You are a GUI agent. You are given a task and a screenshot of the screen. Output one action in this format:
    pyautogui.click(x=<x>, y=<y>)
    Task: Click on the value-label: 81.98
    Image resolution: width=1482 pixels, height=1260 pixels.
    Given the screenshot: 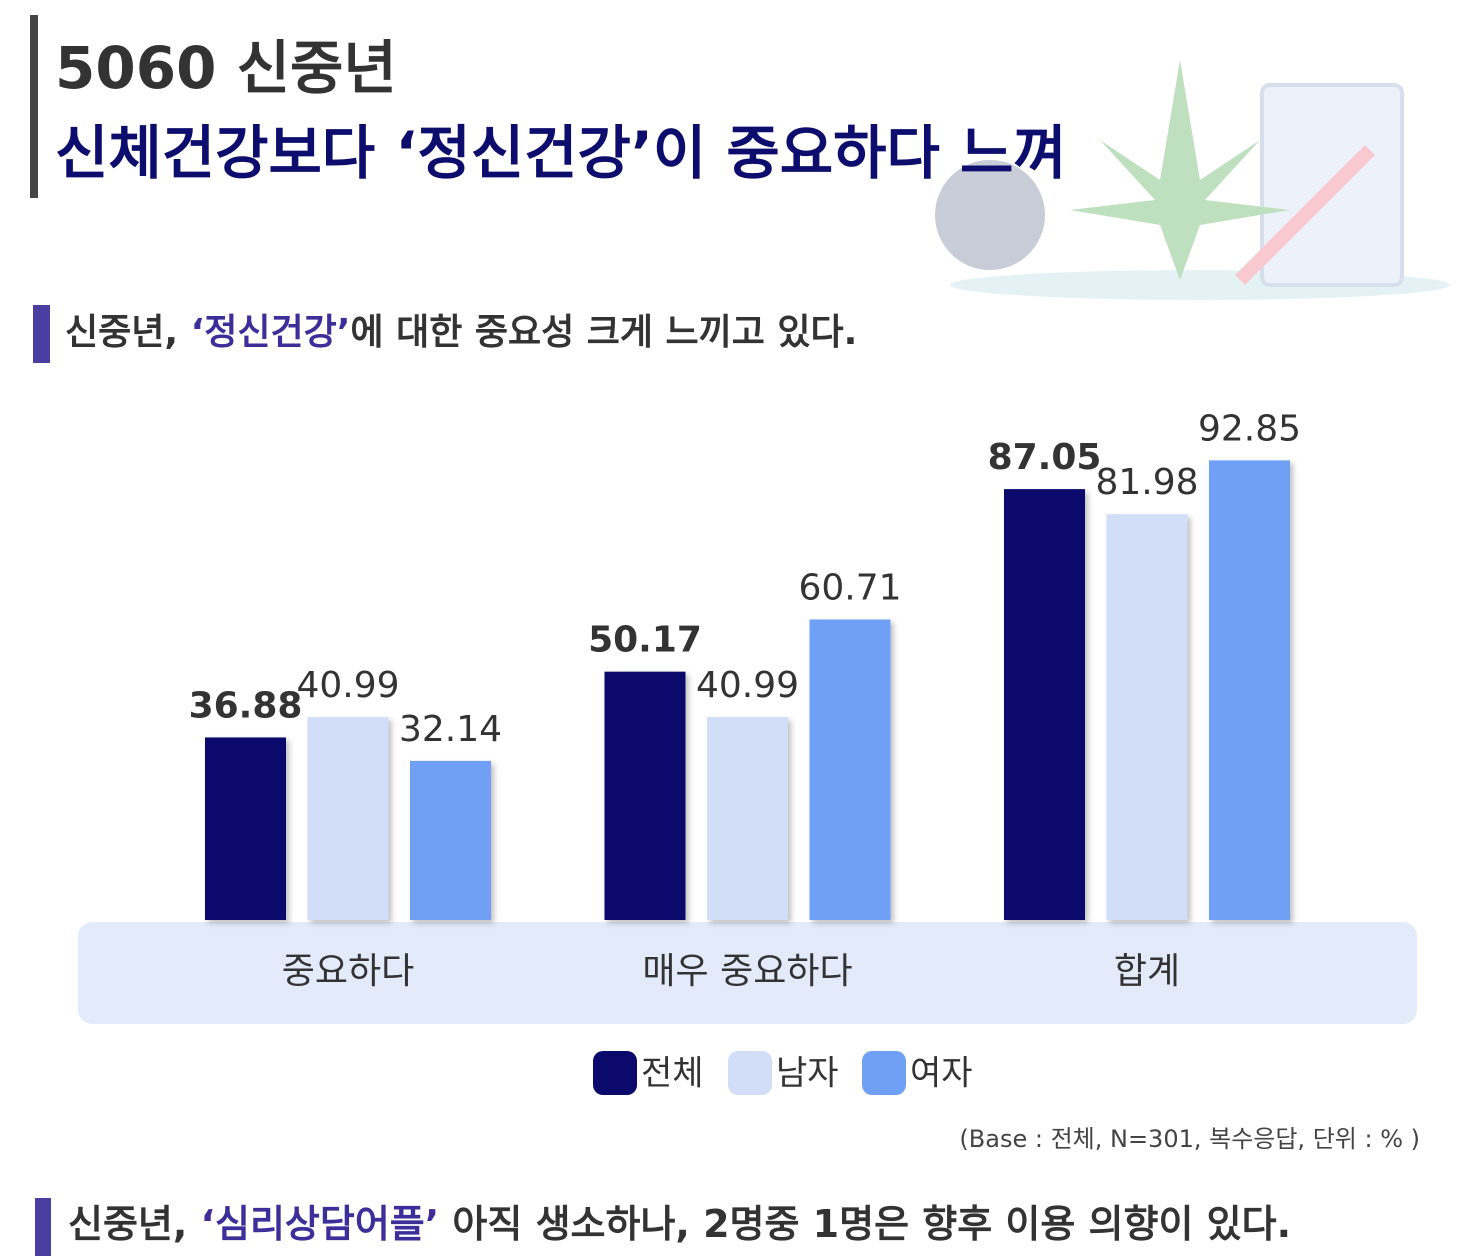 What is the action you would take?
    pyautogui.click(x=1146, y=482)
    